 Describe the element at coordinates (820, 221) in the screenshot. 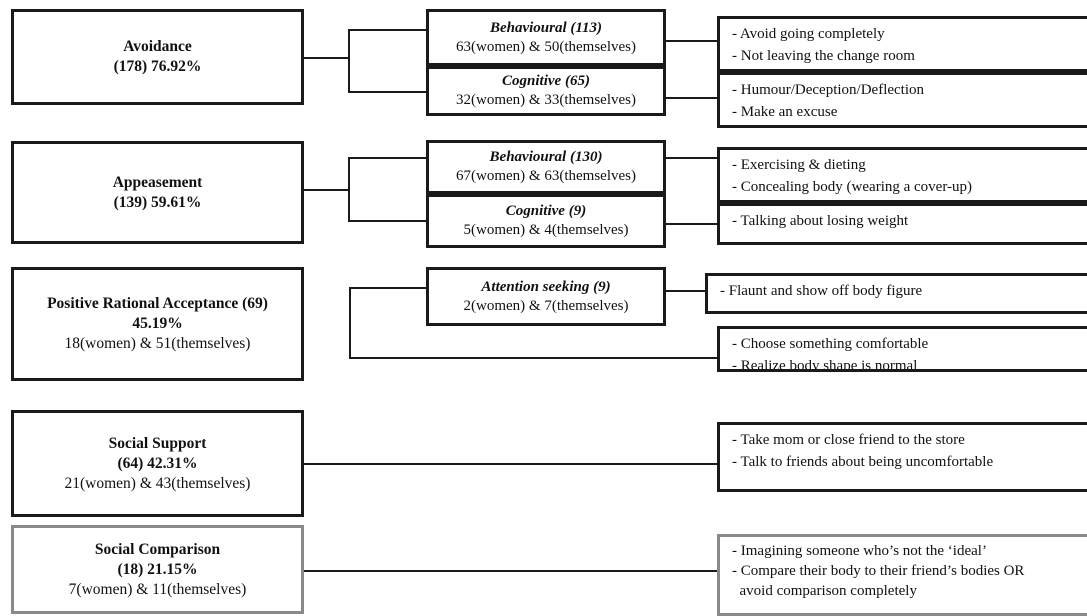

I see `response-item: - Talking about losing weight` at that location.